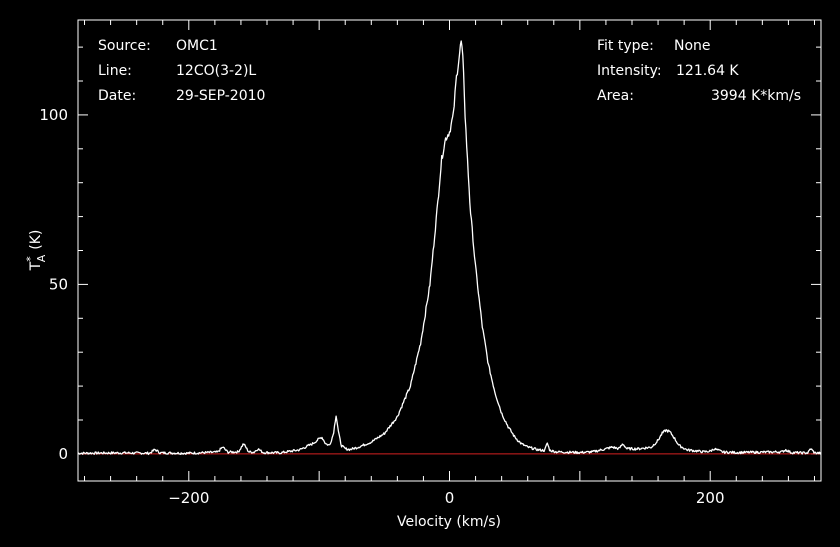 This screenshot has height=547, width=840. I want to click on line-value: 12CO(3-2)L, so click(216, 71).